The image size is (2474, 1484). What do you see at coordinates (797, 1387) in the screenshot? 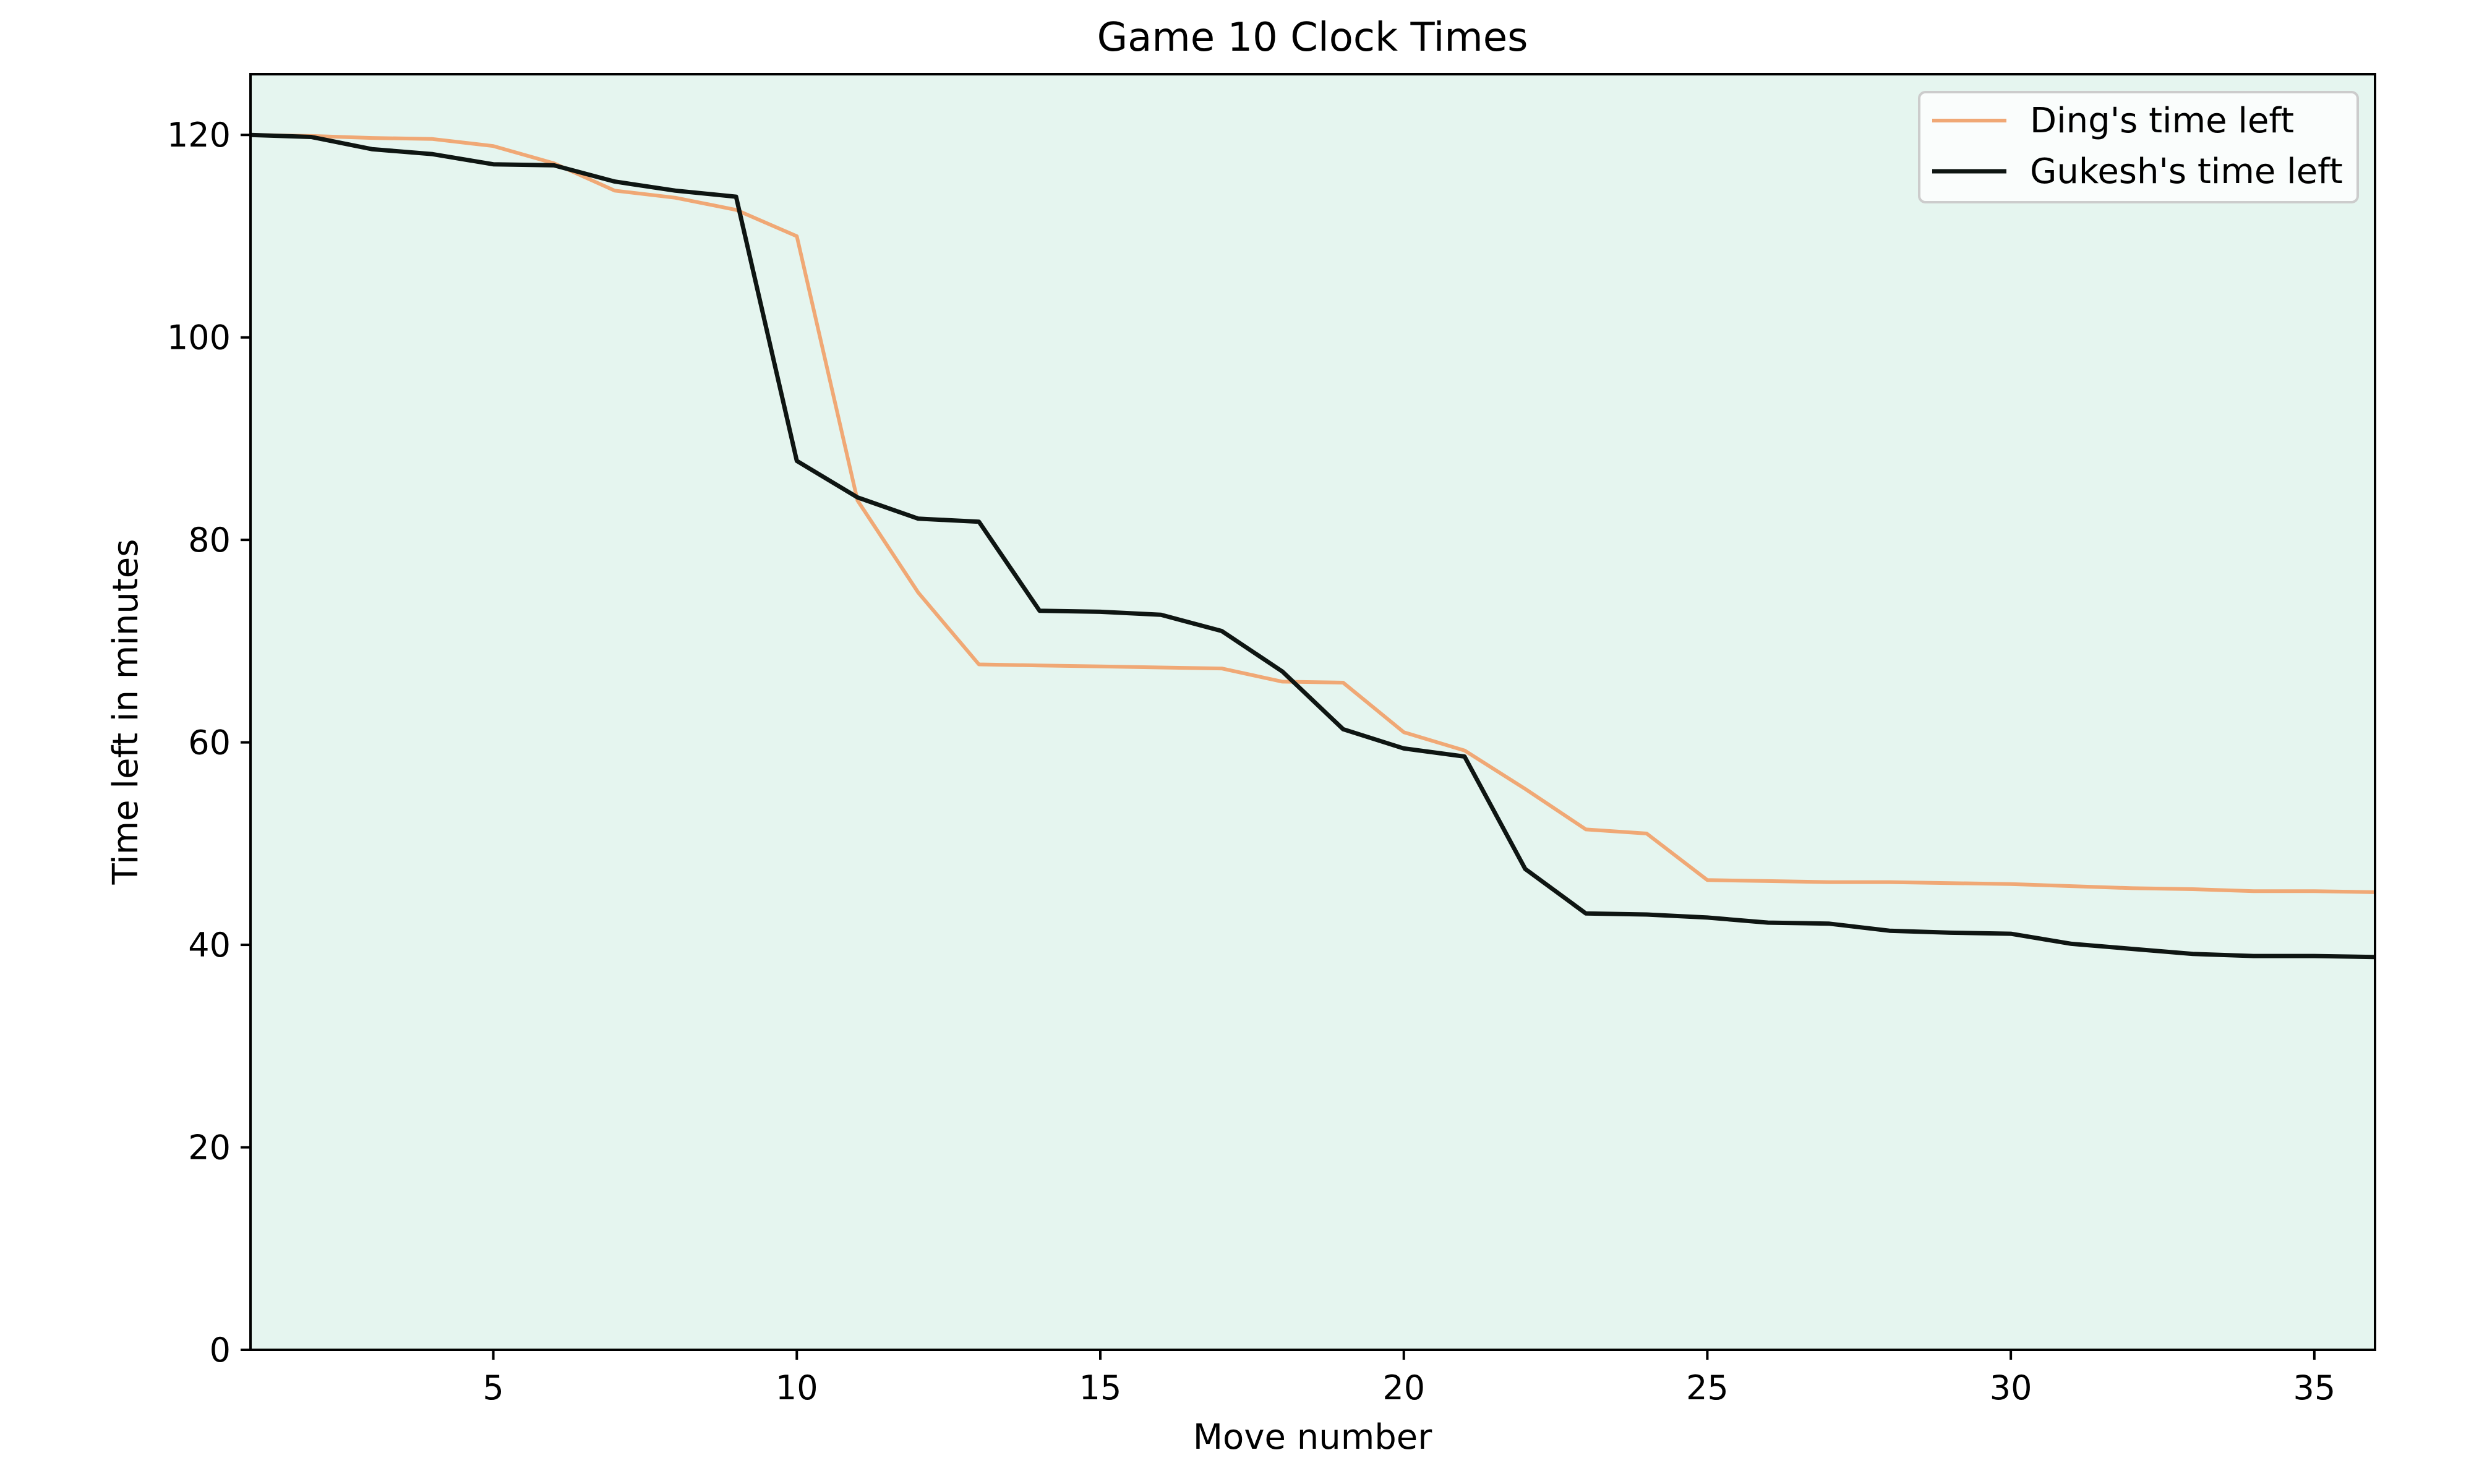
I see `x-tick-label: 10` at bounding box center [797, 1387].